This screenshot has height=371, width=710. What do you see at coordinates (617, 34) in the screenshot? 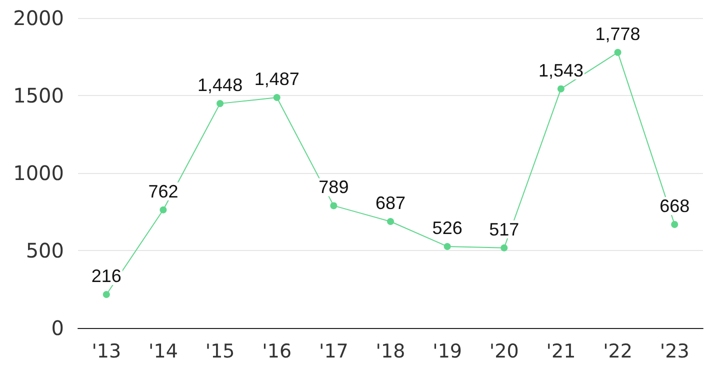
I see `data-label: 1,778` at bounding box center [617, 34].